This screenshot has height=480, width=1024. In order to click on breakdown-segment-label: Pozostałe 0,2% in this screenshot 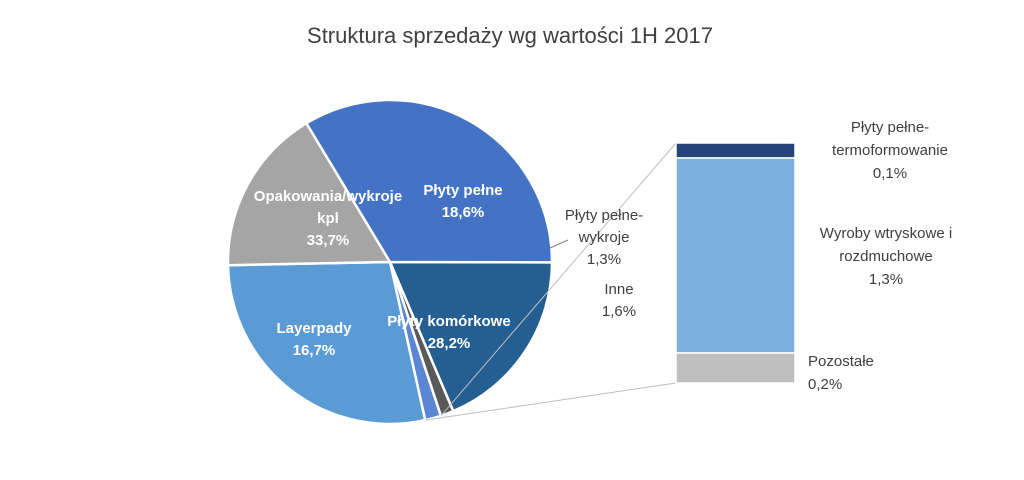, I will do `click(841, 373)`.